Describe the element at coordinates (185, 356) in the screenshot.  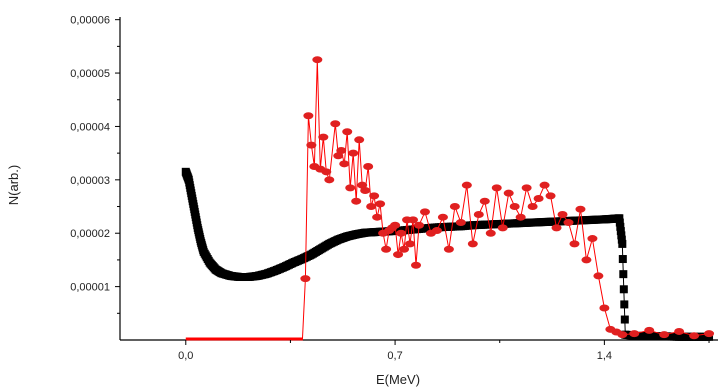
I see `x-tick-label: 0,0` at that location.